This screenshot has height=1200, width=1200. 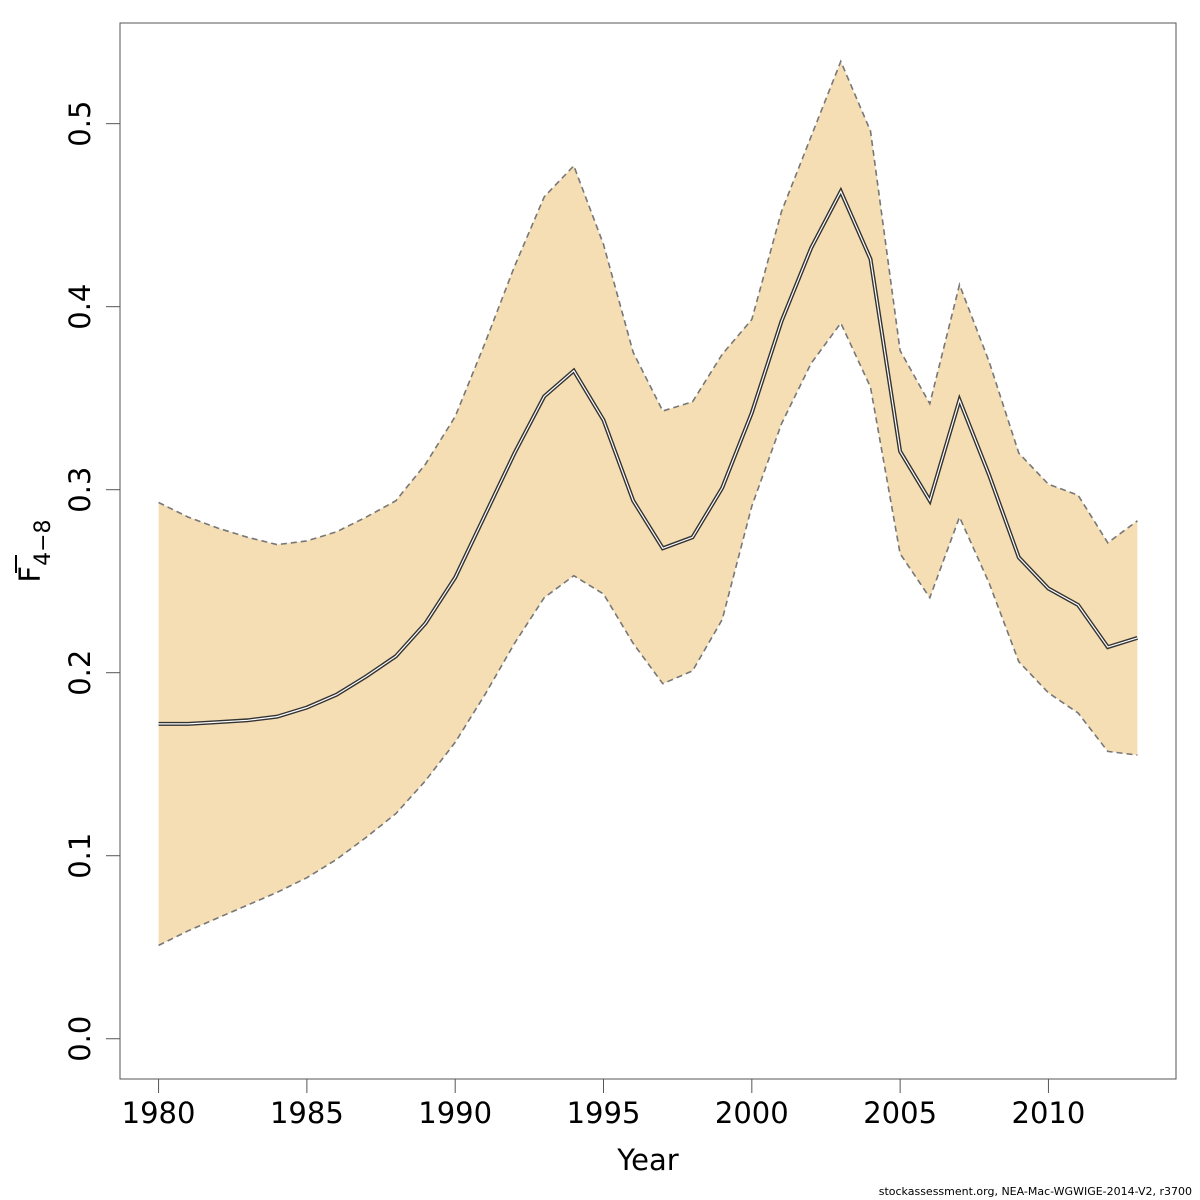 What do you see at coordinates (752, 1113) in the screenshot?
I see `x-tick-label: 2000` at bounding box center [752, 1113].